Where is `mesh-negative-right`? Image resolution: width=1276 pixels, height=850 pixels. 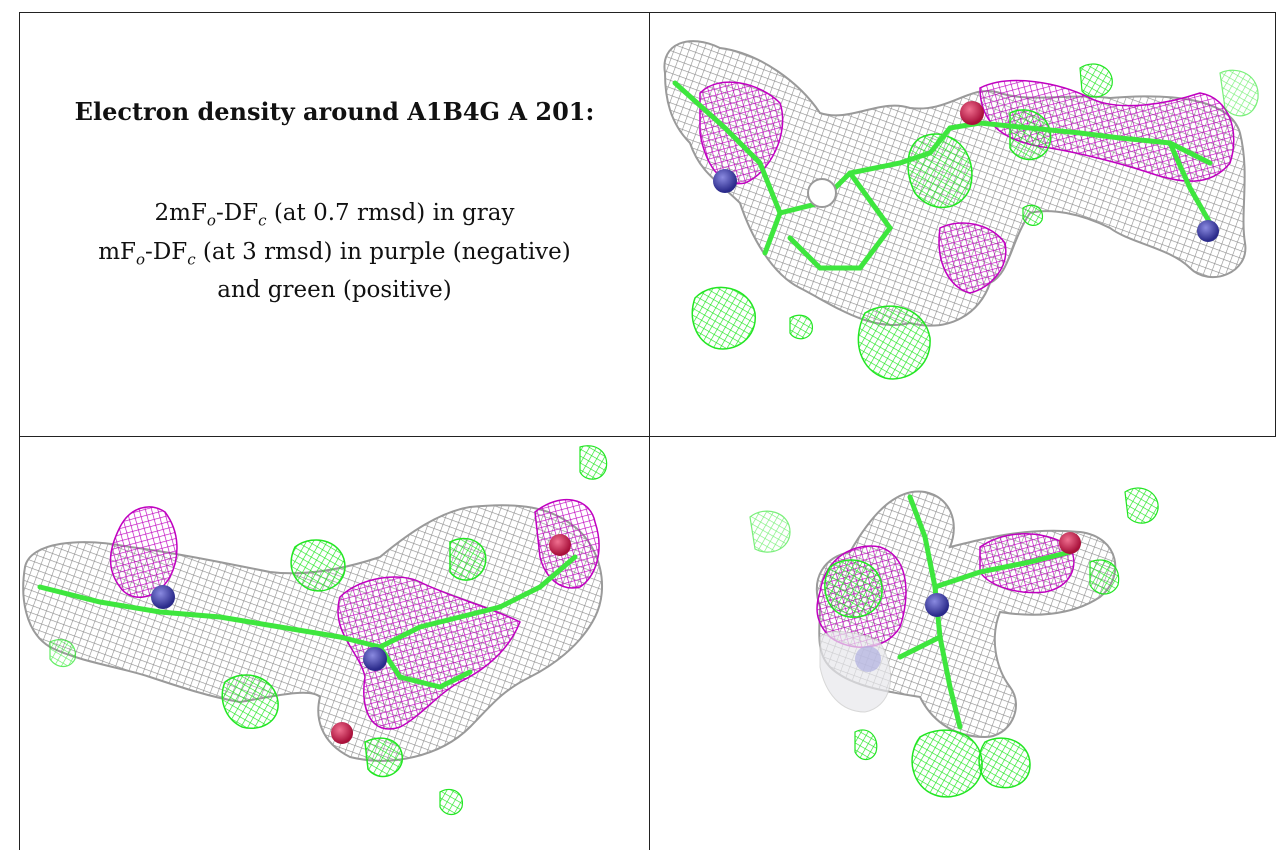
mesh-negative-right is located at coordinates (1107, 130).